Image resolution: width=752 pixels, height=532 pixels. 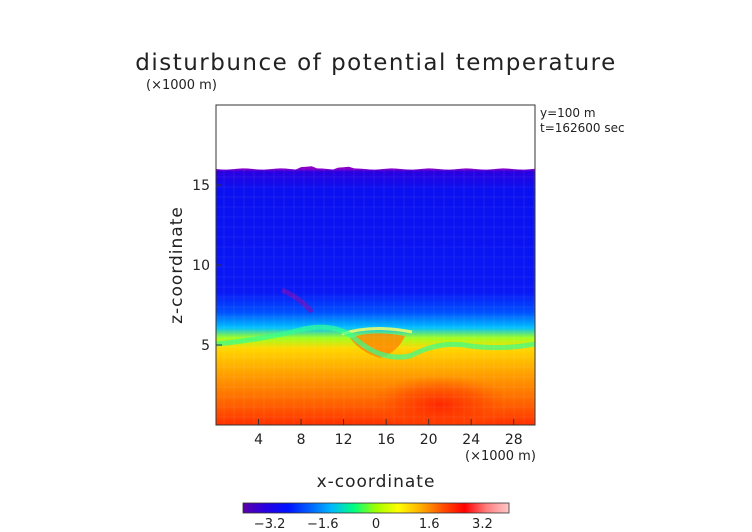 What do you see at coordinates (205, 346) in the screenshot?
I see `z-tick-label: 5` at bounding box center [205, 346].